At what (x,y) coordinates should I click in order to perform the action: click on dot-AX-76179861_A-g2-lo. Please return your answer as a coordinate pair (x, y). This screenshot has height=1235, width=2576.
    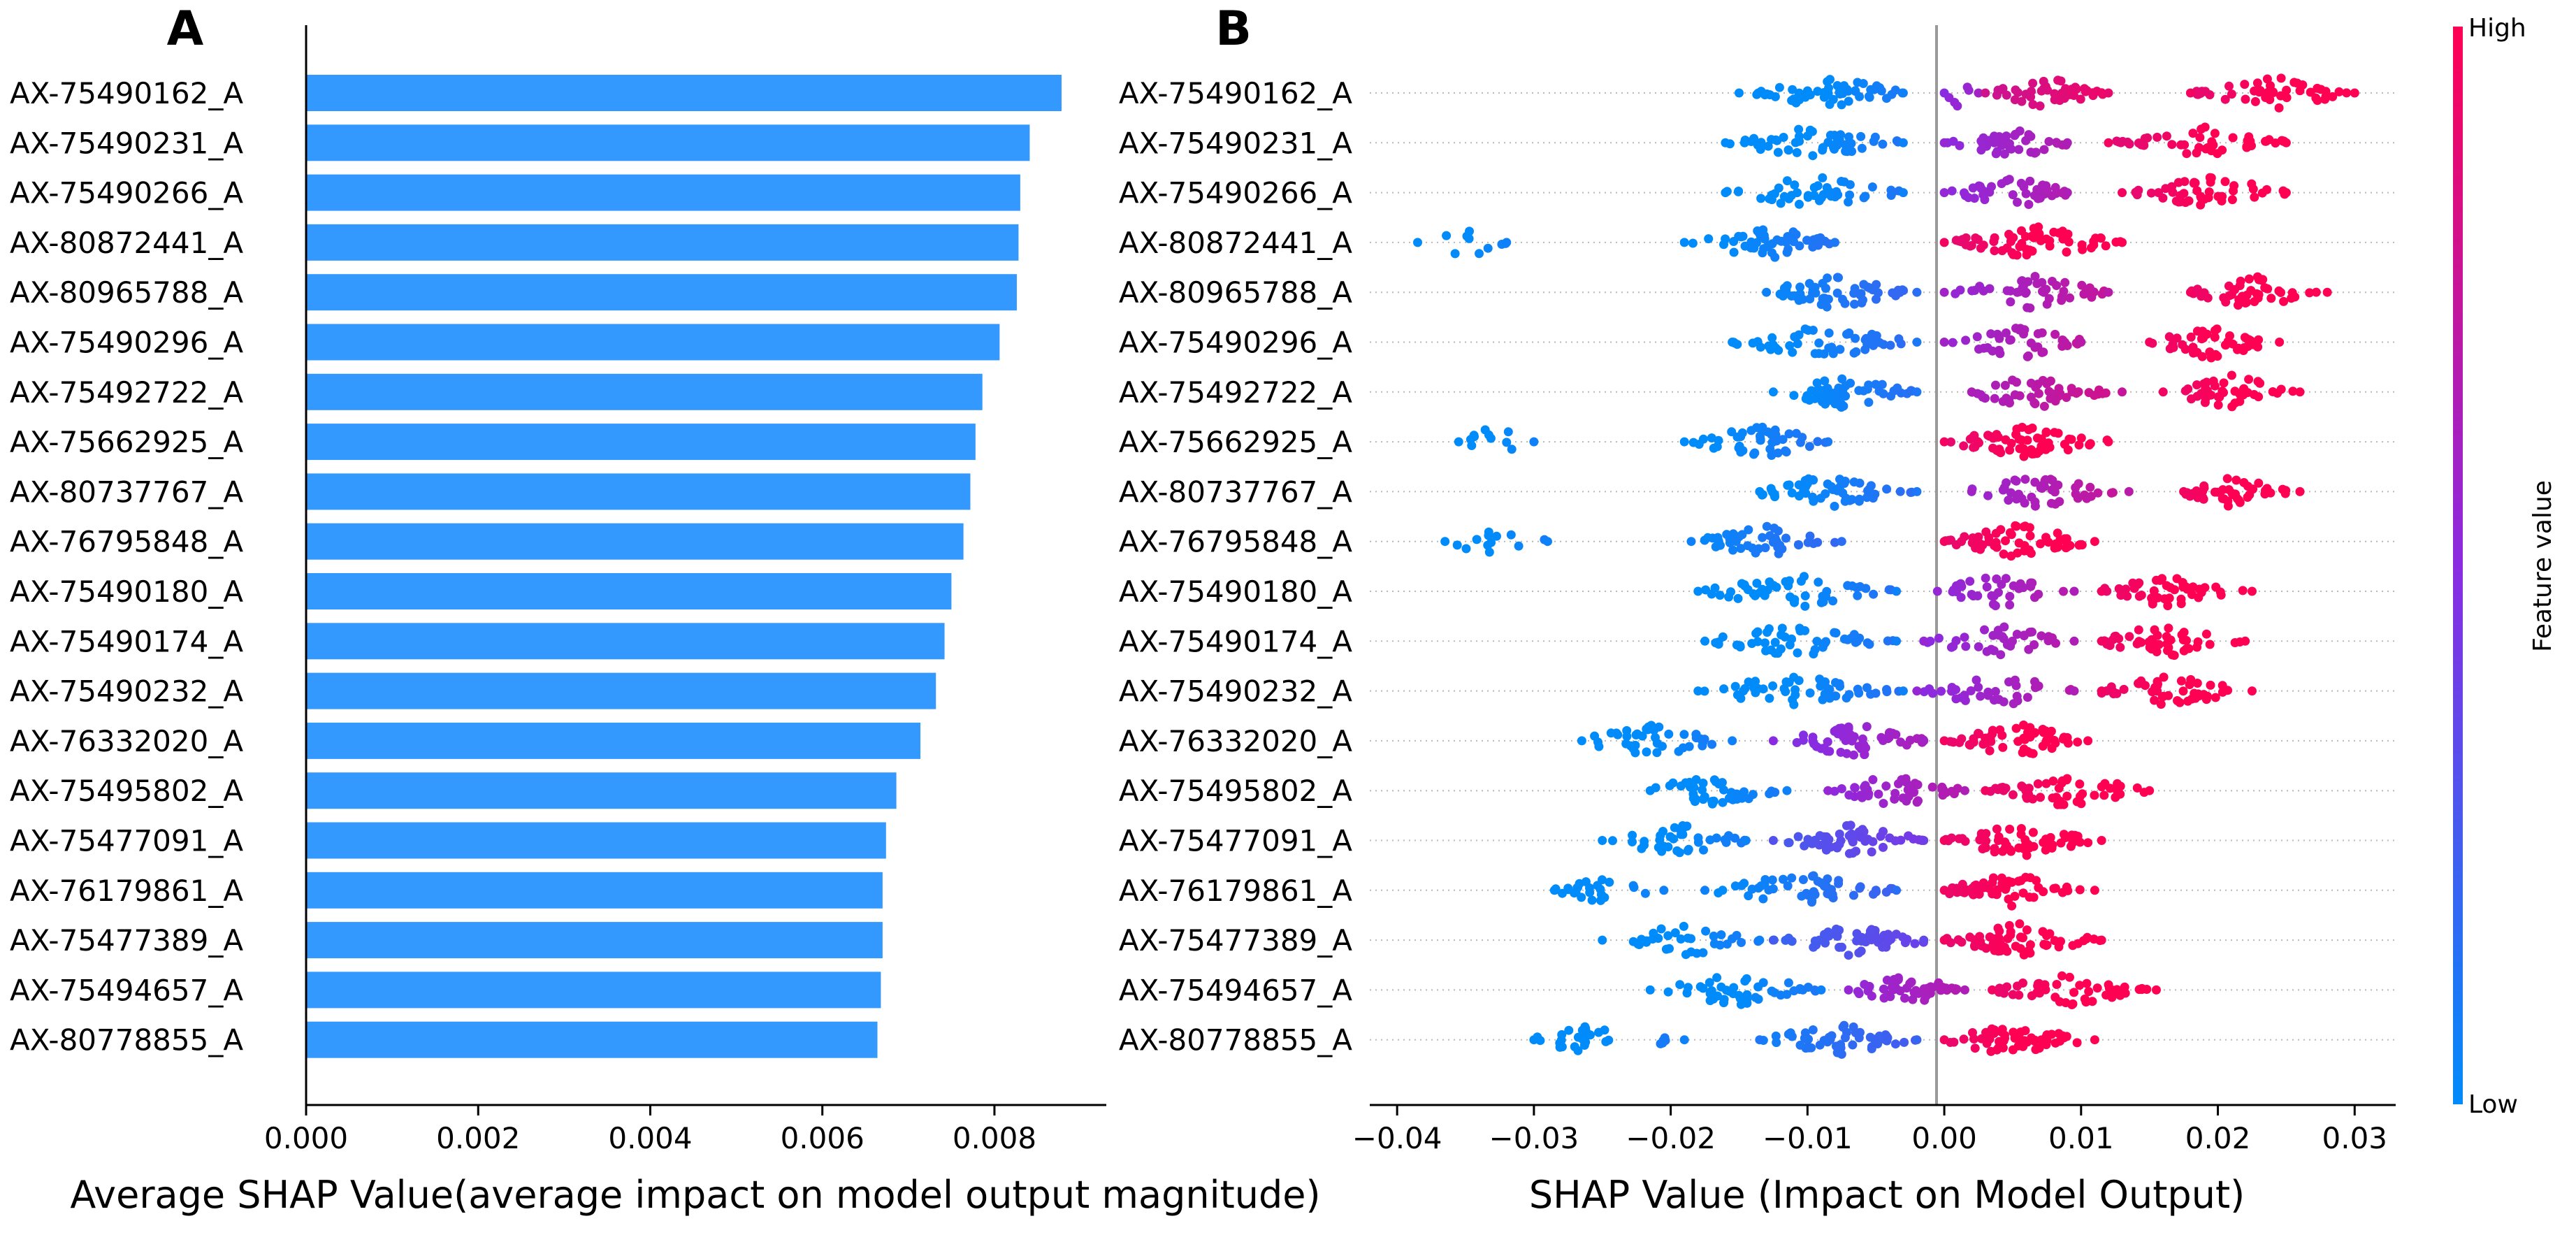
    Looking at the image, I should click on (1944, 890).